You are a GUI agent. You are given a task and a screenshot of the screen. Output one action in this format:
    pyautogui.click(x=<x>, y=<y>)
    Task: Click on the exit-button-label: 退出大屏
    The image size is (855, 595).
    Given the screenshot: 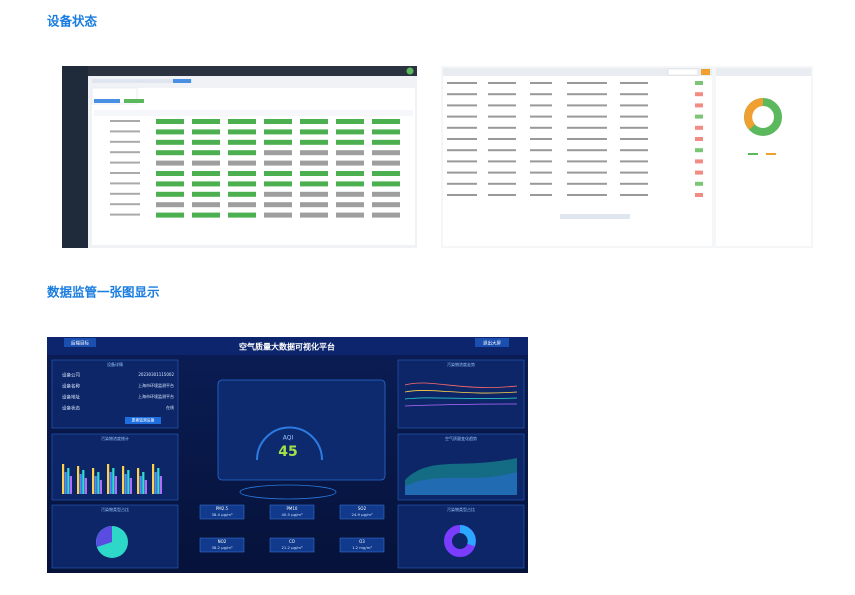 What is the action you would take?
    pyautogui.click(x=492, y=343)
    